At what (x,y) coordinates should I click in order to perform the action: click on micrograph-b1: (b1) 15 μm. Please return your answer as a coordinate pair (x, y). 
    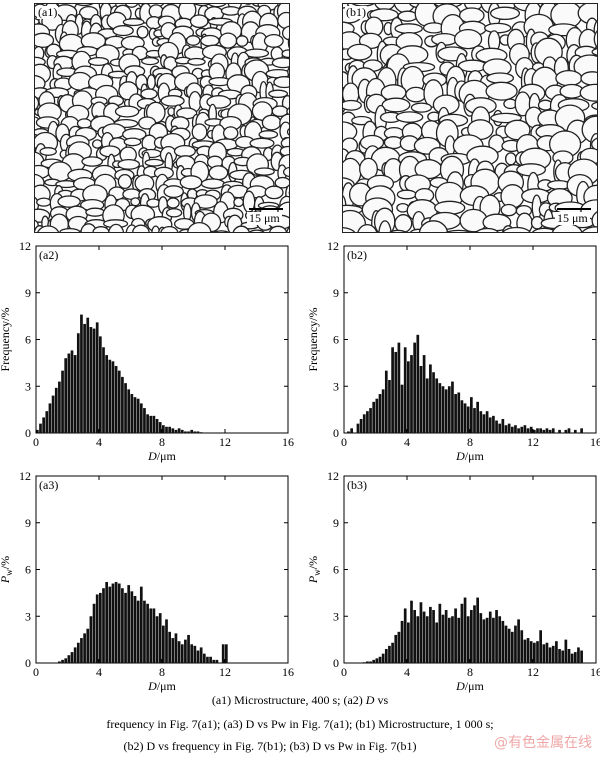
    Looking at the image, I should click on (470, 118).